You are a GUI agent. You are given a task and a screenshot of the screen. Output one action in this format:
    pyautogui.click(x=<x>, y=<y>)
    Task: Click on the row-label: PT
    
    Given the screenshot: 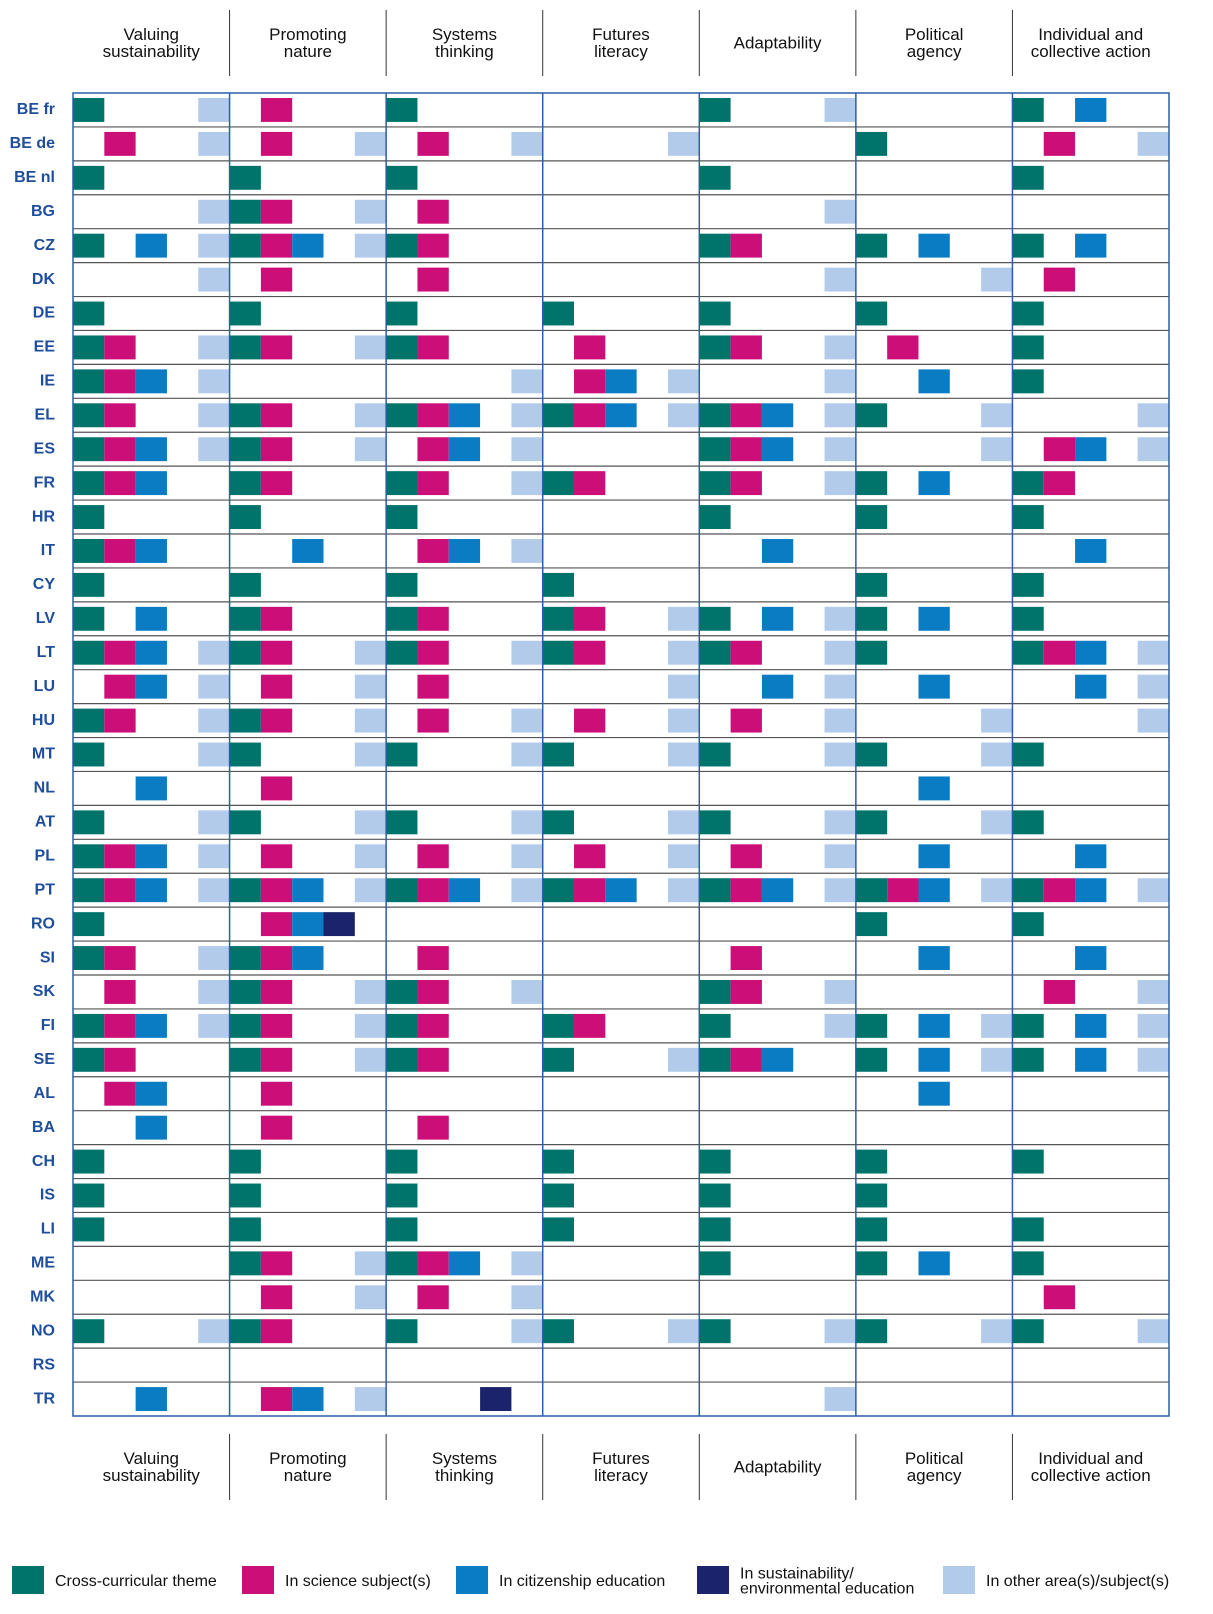 What is the action you would take?
    pyautogui.click(x=45, y=889)
    